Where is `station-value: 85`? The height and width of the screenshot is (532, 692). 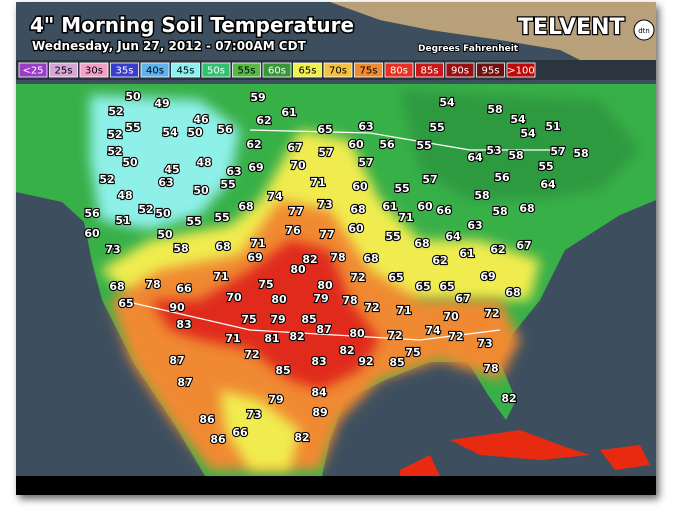 station-value: 85 is located at coordinates (308, 319).